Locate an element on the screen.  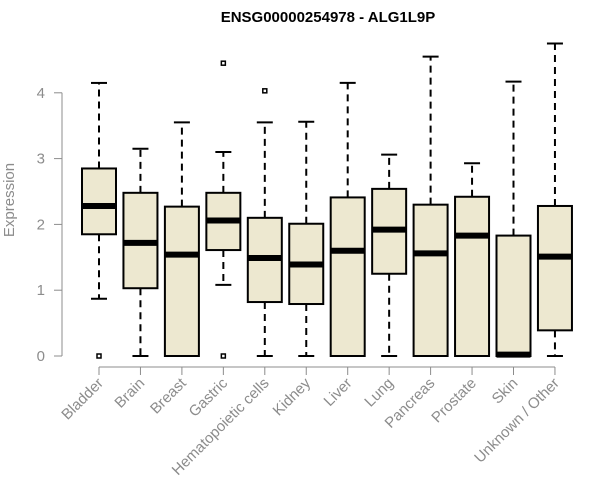
box-pancreas is located at coordinates (430, 206).